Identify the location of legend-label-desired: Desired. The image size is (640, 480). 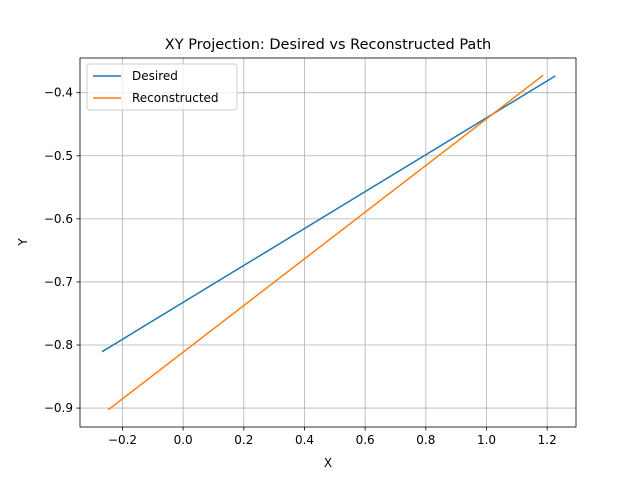
(155, 76).